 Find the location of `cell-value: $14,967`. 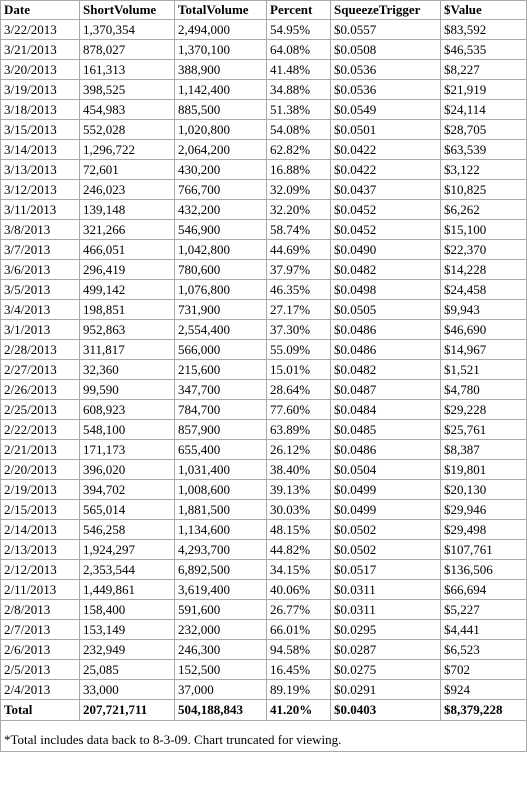

cell-value: $14,967 is located at coordinates (483, 349).